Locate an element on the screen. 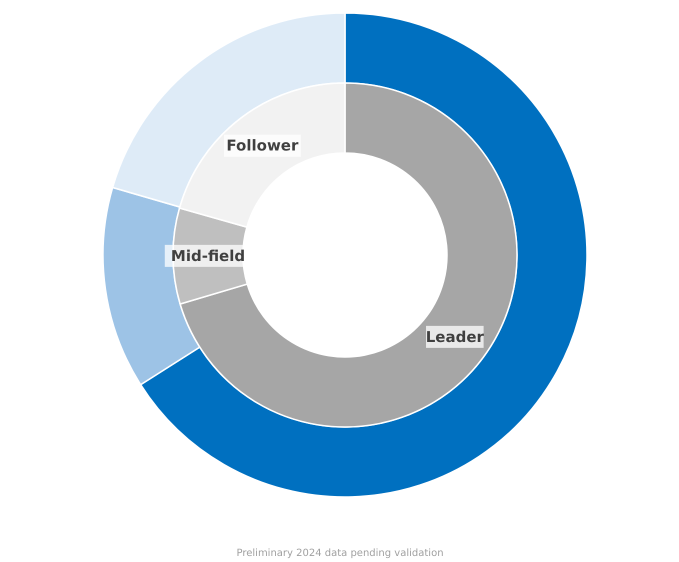 This screenshot has height=562, width=679. slice-label: Follower is located at coordinates (262, 145).